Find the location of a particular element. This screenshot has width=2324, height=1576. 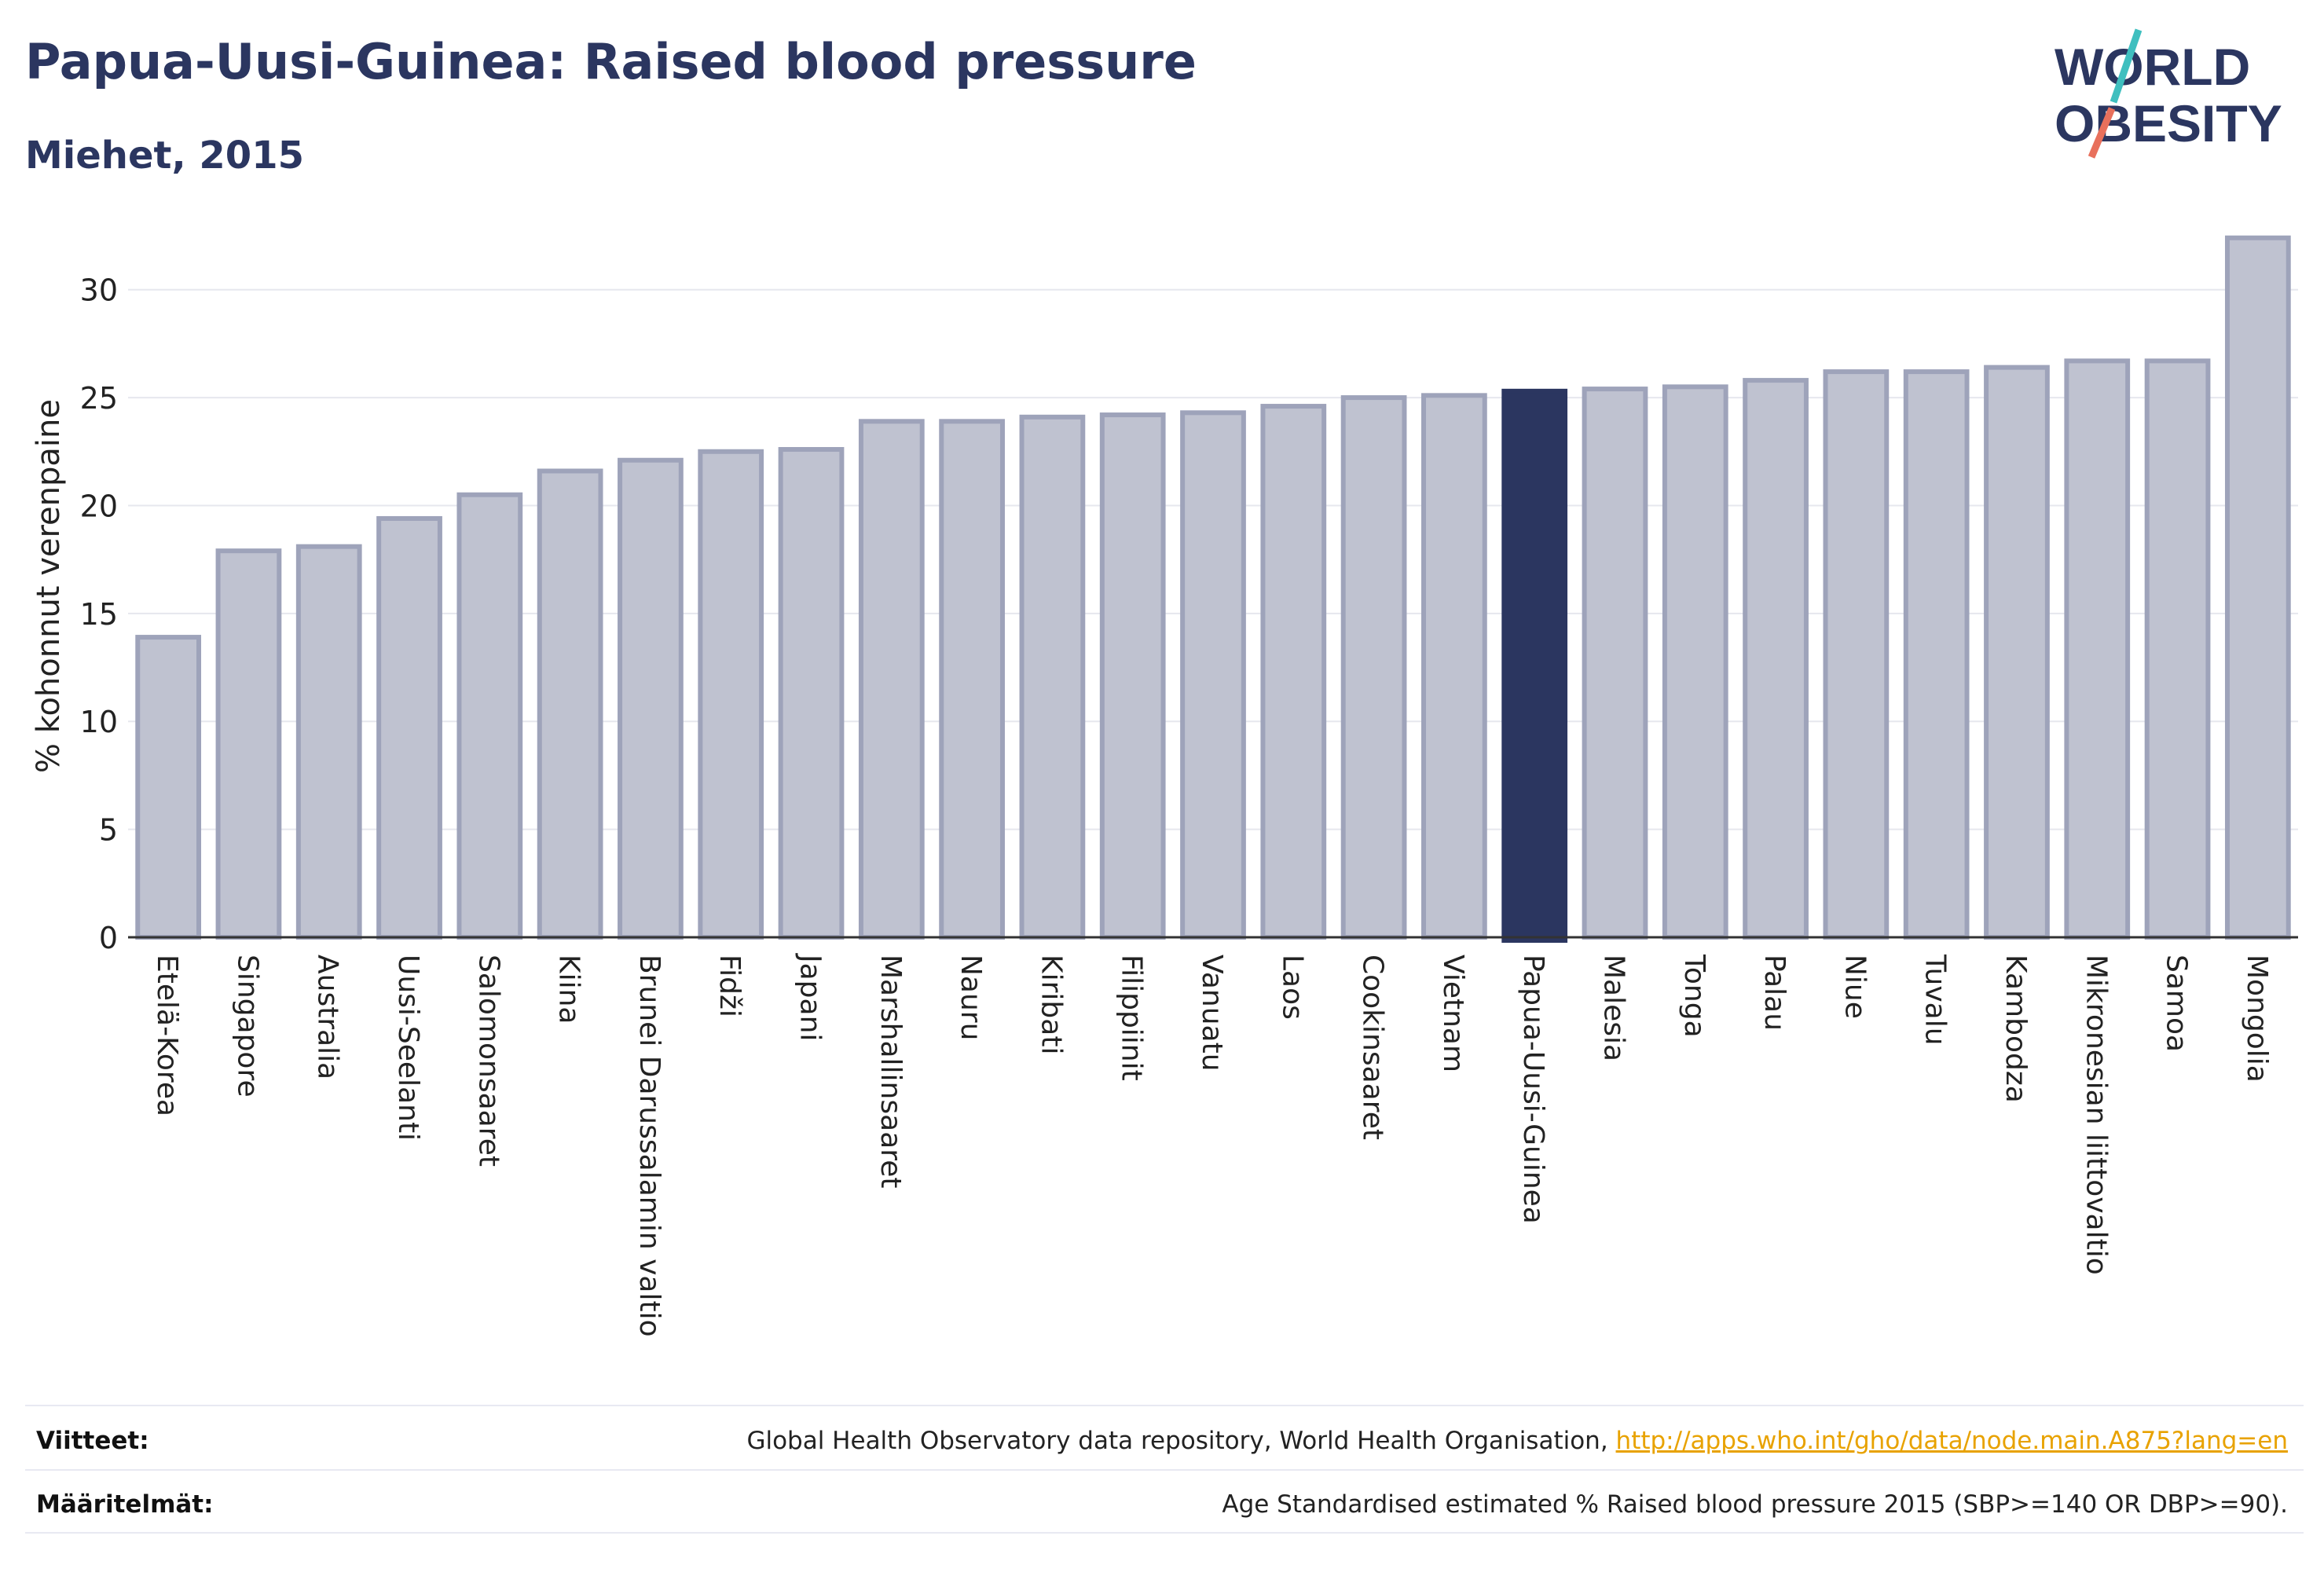

x-tick-label: Laos is located at coordinates (1292, 987).